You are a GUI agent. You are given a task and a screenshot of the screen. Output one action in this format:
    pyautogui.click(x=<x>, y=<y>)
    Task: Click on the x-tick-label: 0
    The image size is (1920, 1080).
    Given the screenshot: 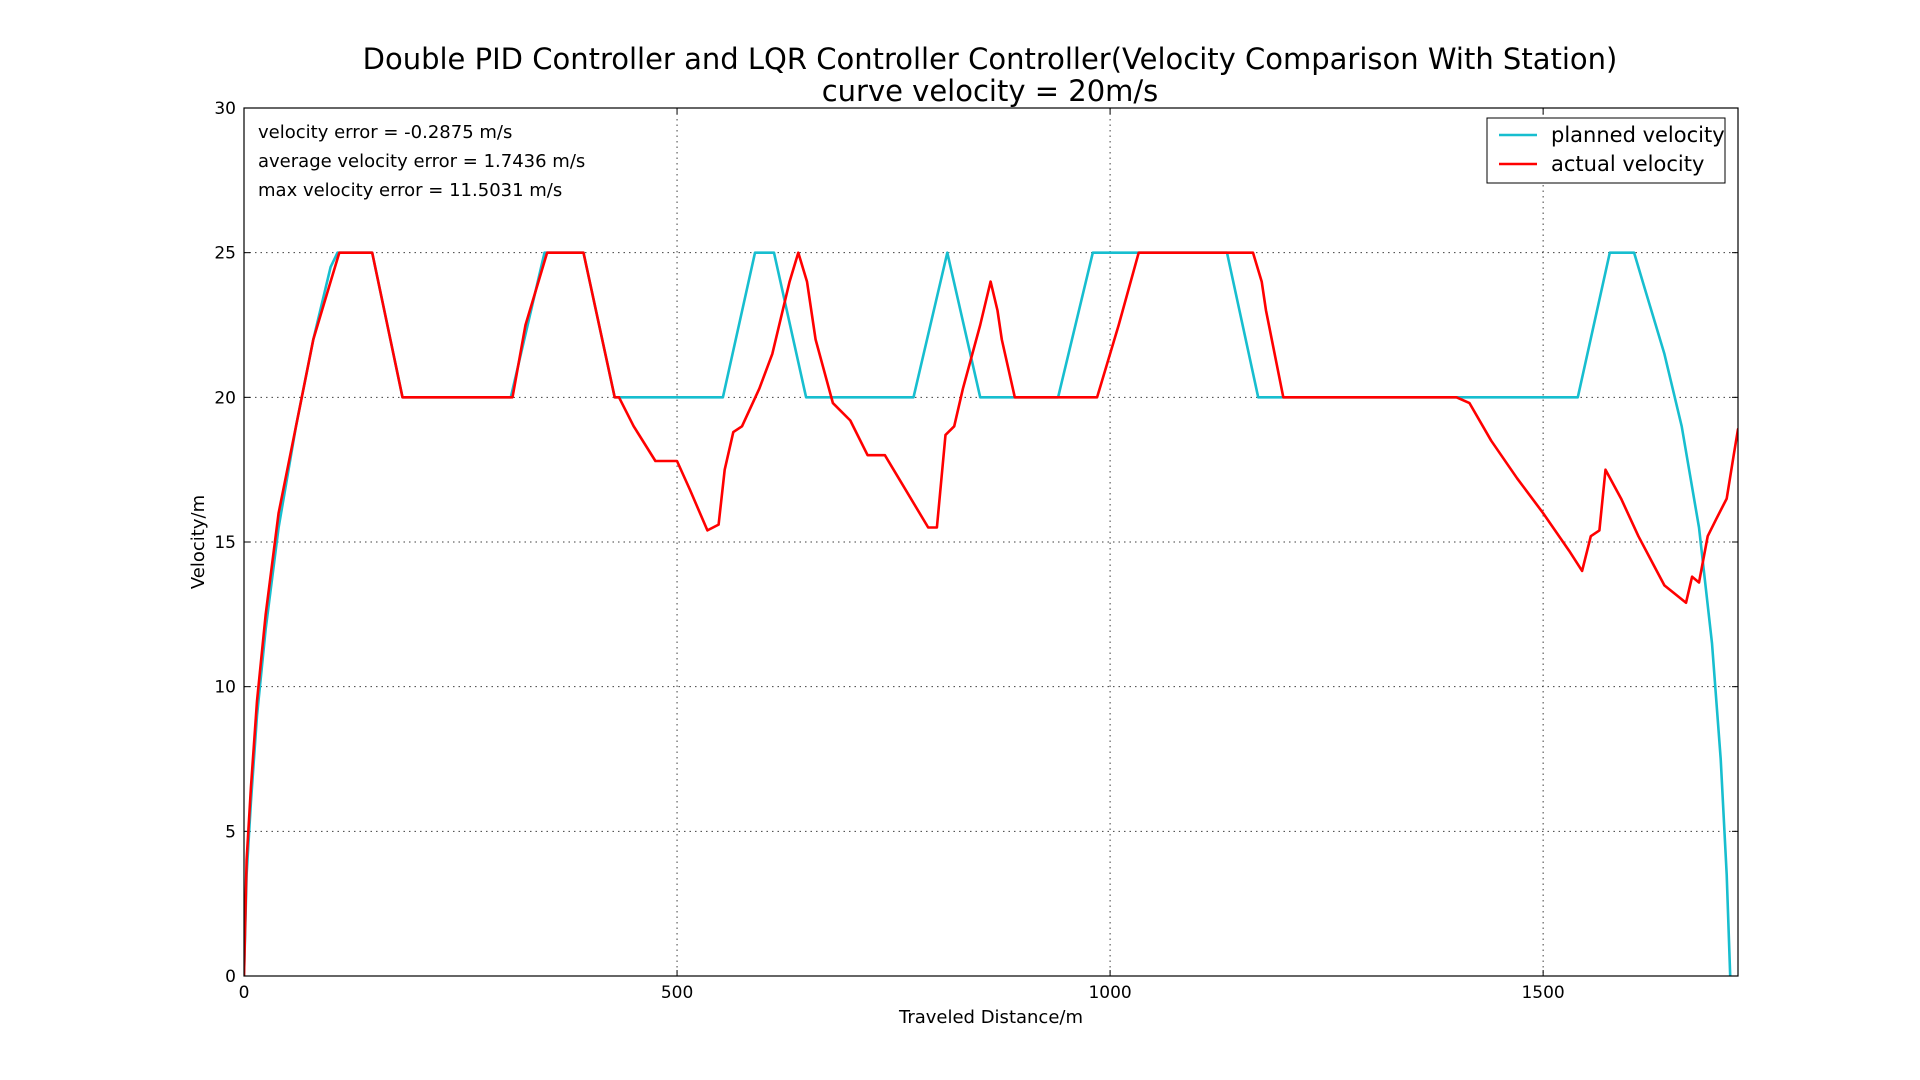 What is the action you would take?
    pyautogui.click(x=244, y=993)
    